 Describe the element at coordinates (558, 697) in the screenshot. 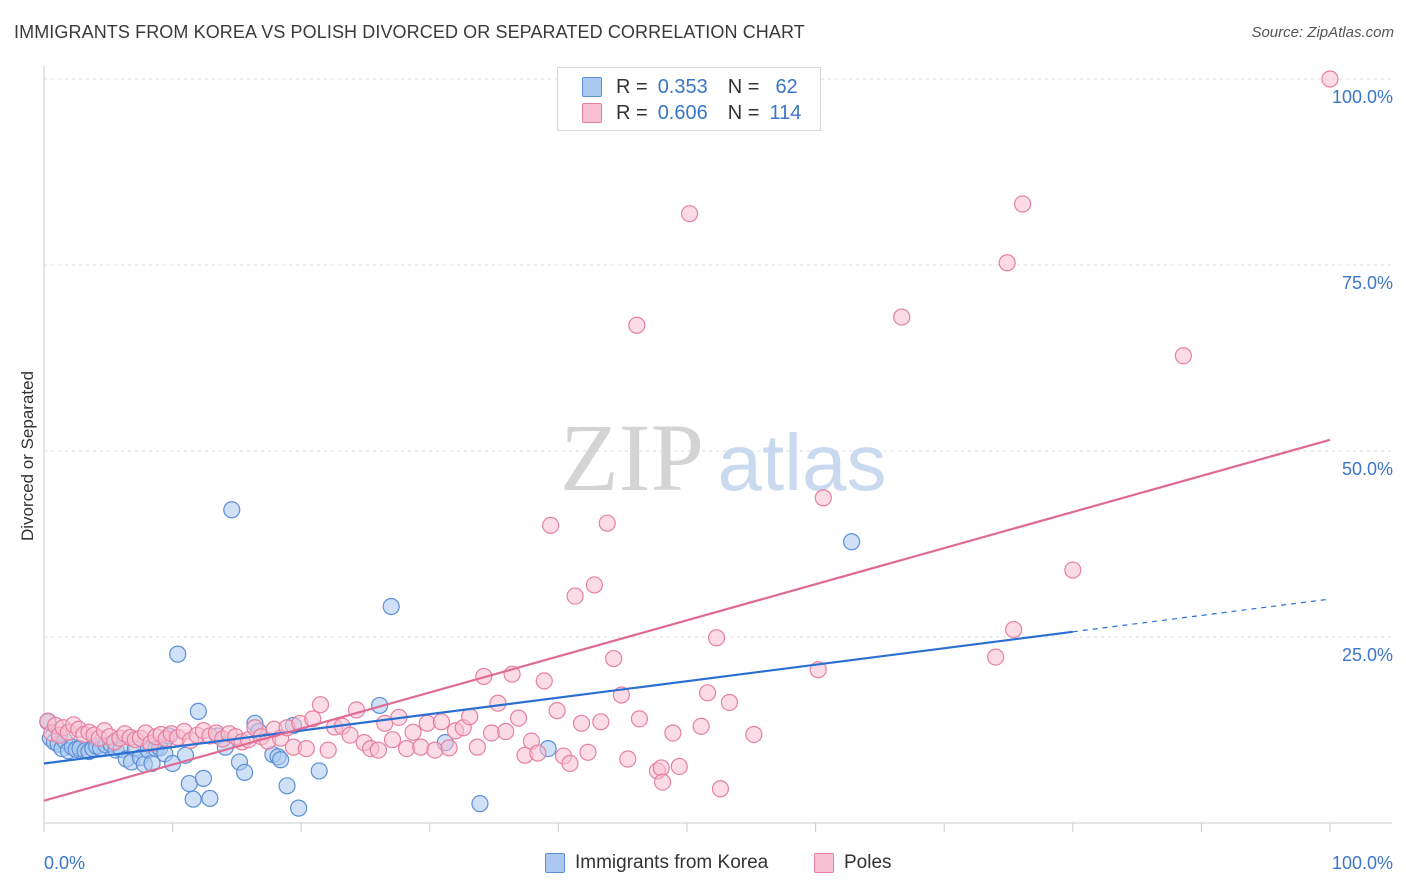

I see `trend-line-korea` at that location.